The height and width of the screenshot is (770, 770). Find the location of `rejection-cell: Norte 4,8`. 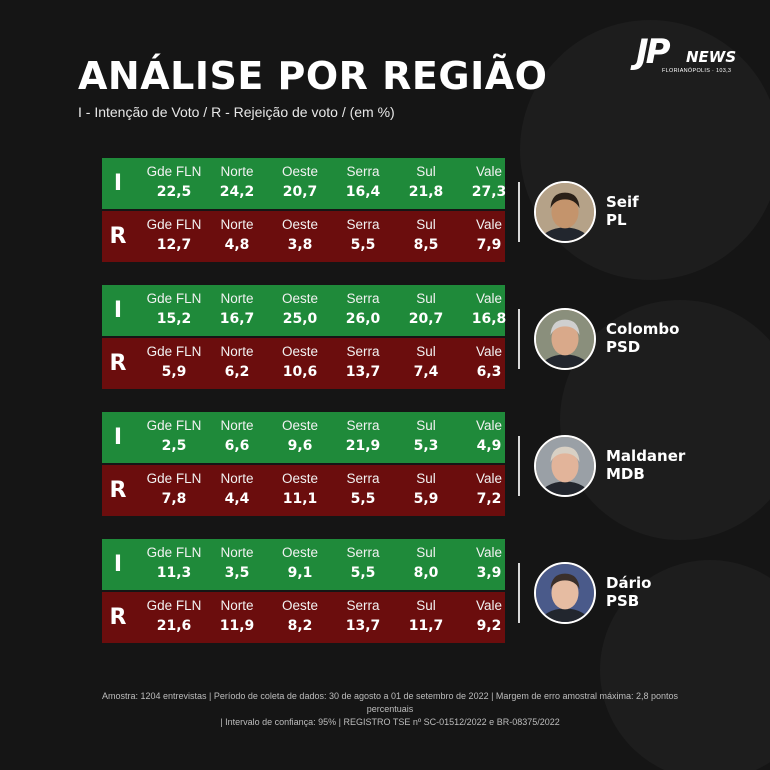

rejection-cell: Norte 4,8 is located at coordinates (237, 236).